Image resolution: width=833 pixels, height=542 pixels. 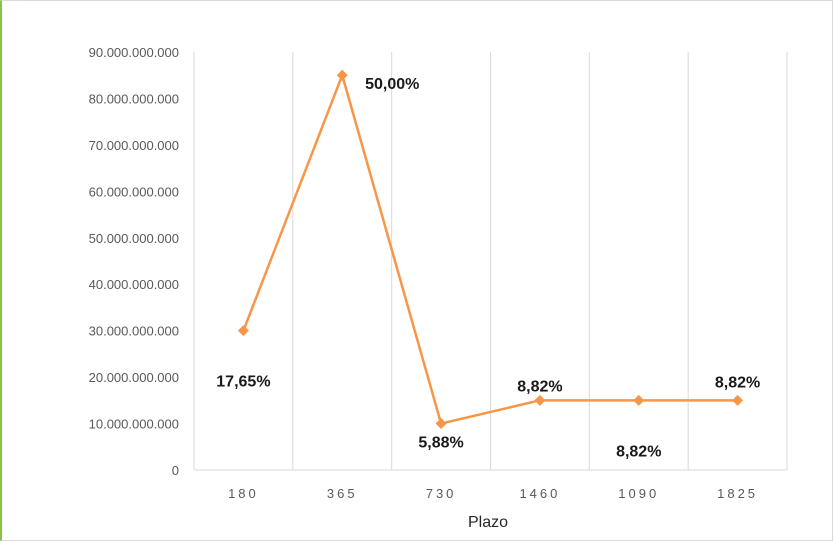 What do you see at coordinates (493, 493) in the screenshot?
I see `x-axis-ticks: 180 365 730 1460 1090 1825` at bounding box center [493, 493].